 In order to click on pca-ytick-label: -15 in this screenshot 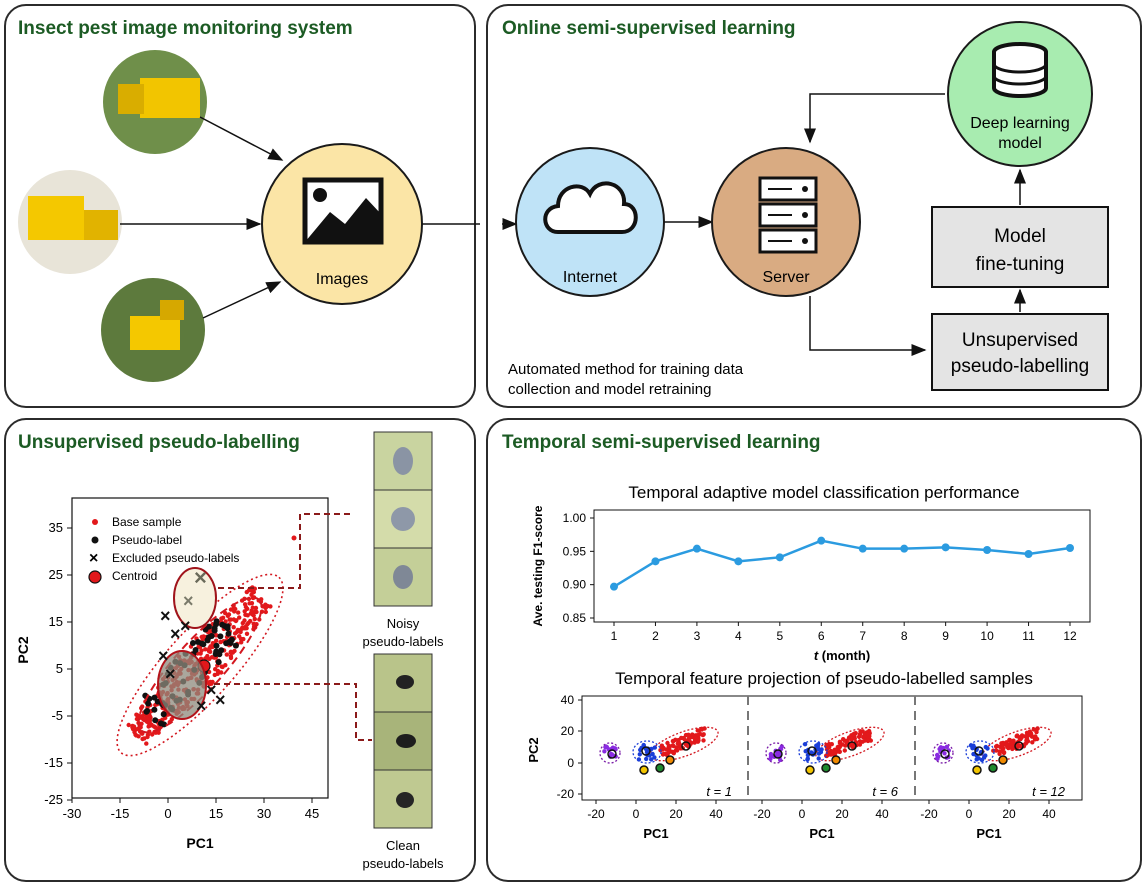, I will do `click(53, 762)`.